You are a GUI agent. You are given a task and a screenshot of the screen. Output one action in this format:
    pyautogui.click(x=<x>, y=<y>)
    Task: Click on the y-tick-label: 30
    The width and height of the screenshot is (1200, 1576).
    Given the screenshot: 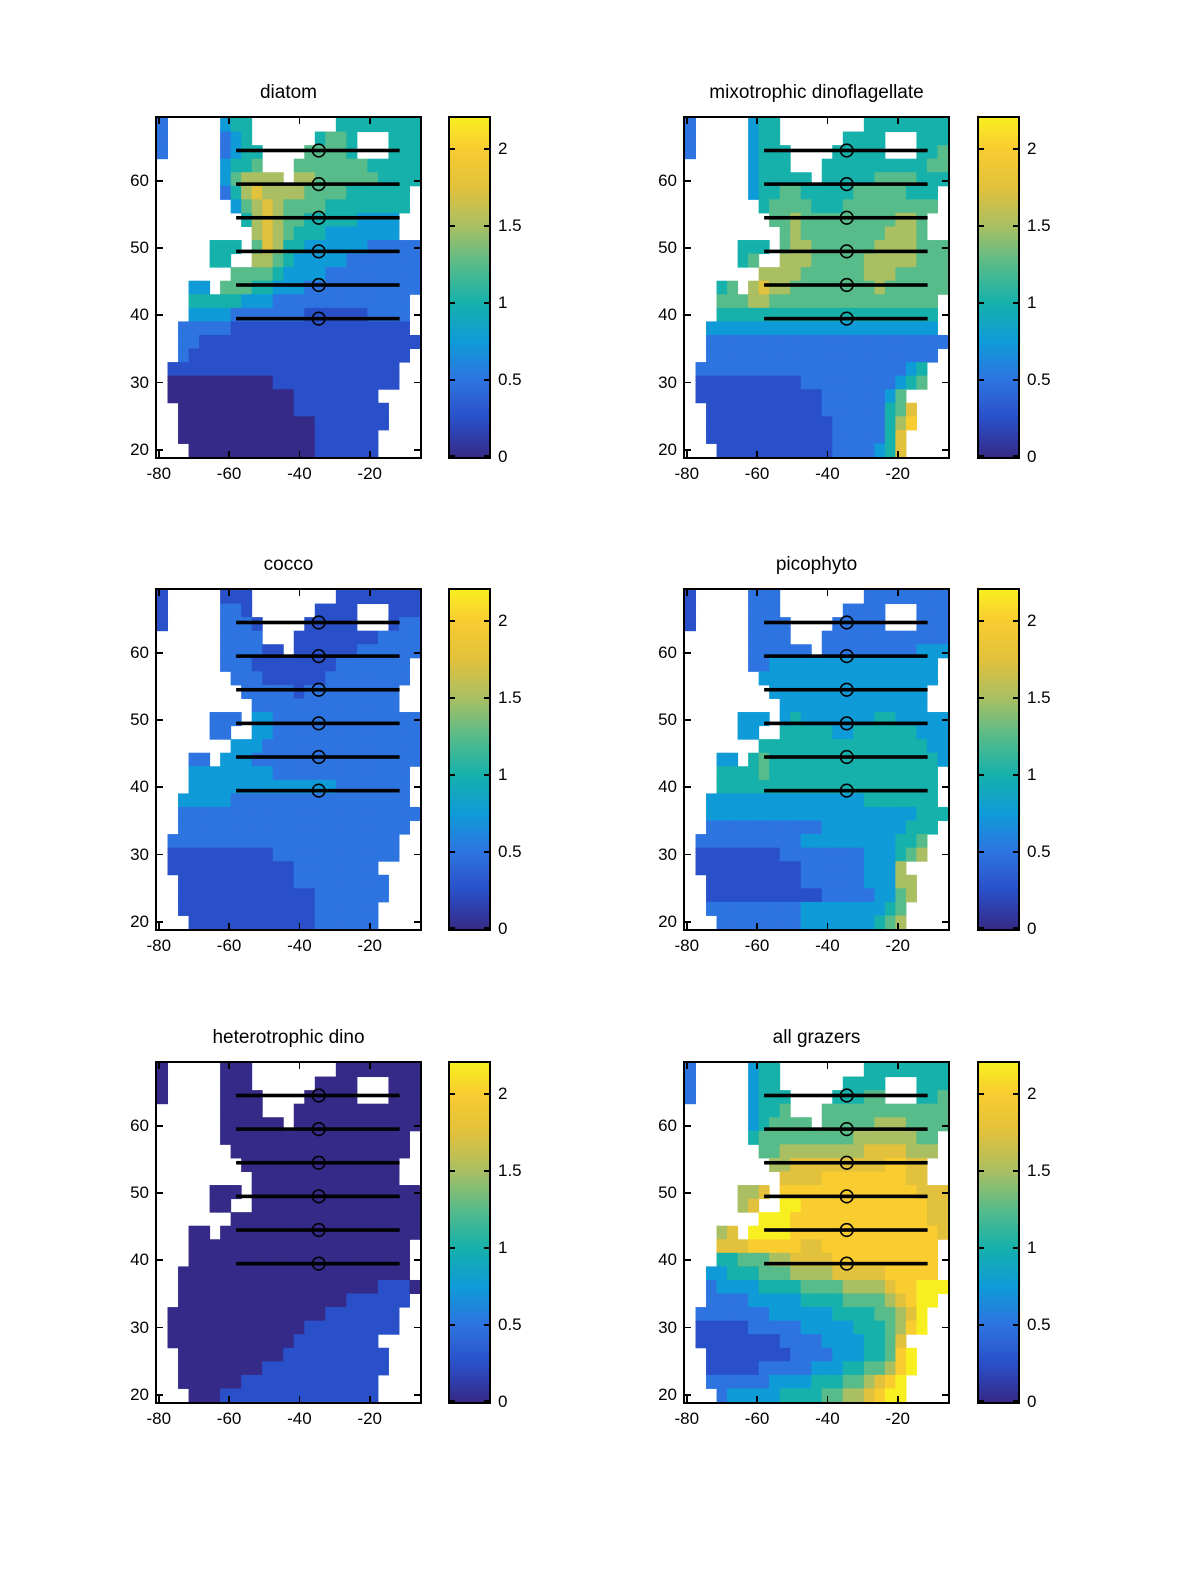 What is the action you would take?
    pyautogui.click(x=667, y=1327)
    